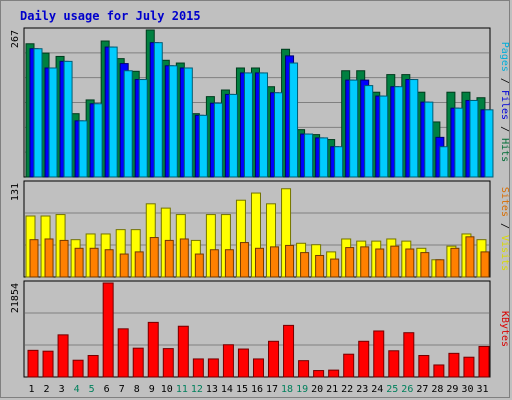 The image size is (512, 400). Describe the element at coordinates (504, 329) in the screenshot. I see `panel-legend: KBytes` at that location.